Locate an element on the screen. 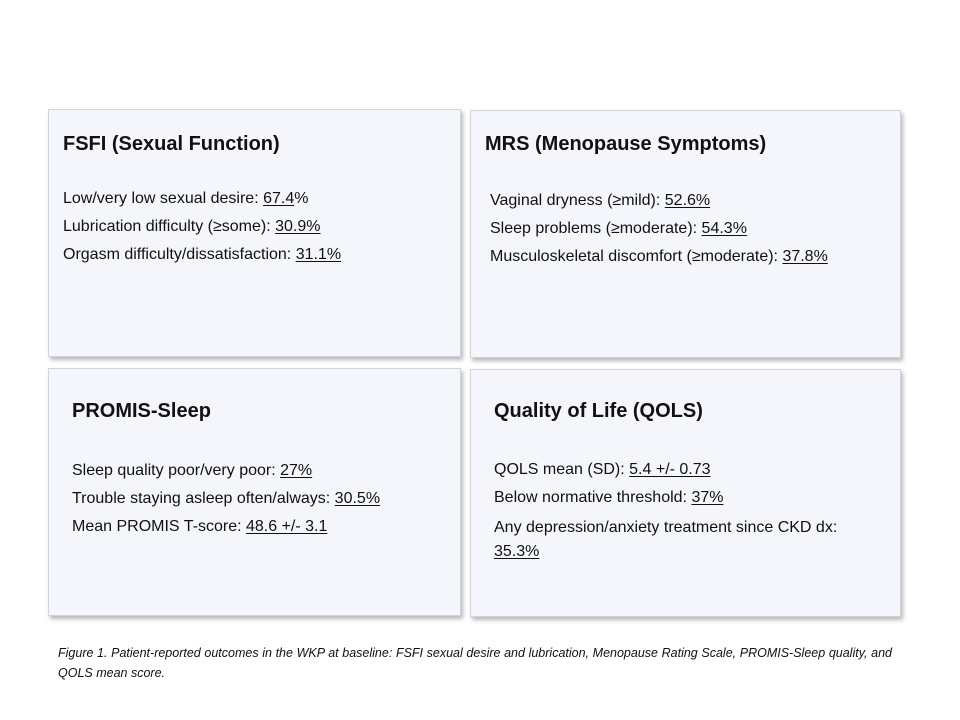 This screenshot has width=960, height=720. qols-panel-title: Quality of Life (QOLS) is located at coordinates (598, 411).